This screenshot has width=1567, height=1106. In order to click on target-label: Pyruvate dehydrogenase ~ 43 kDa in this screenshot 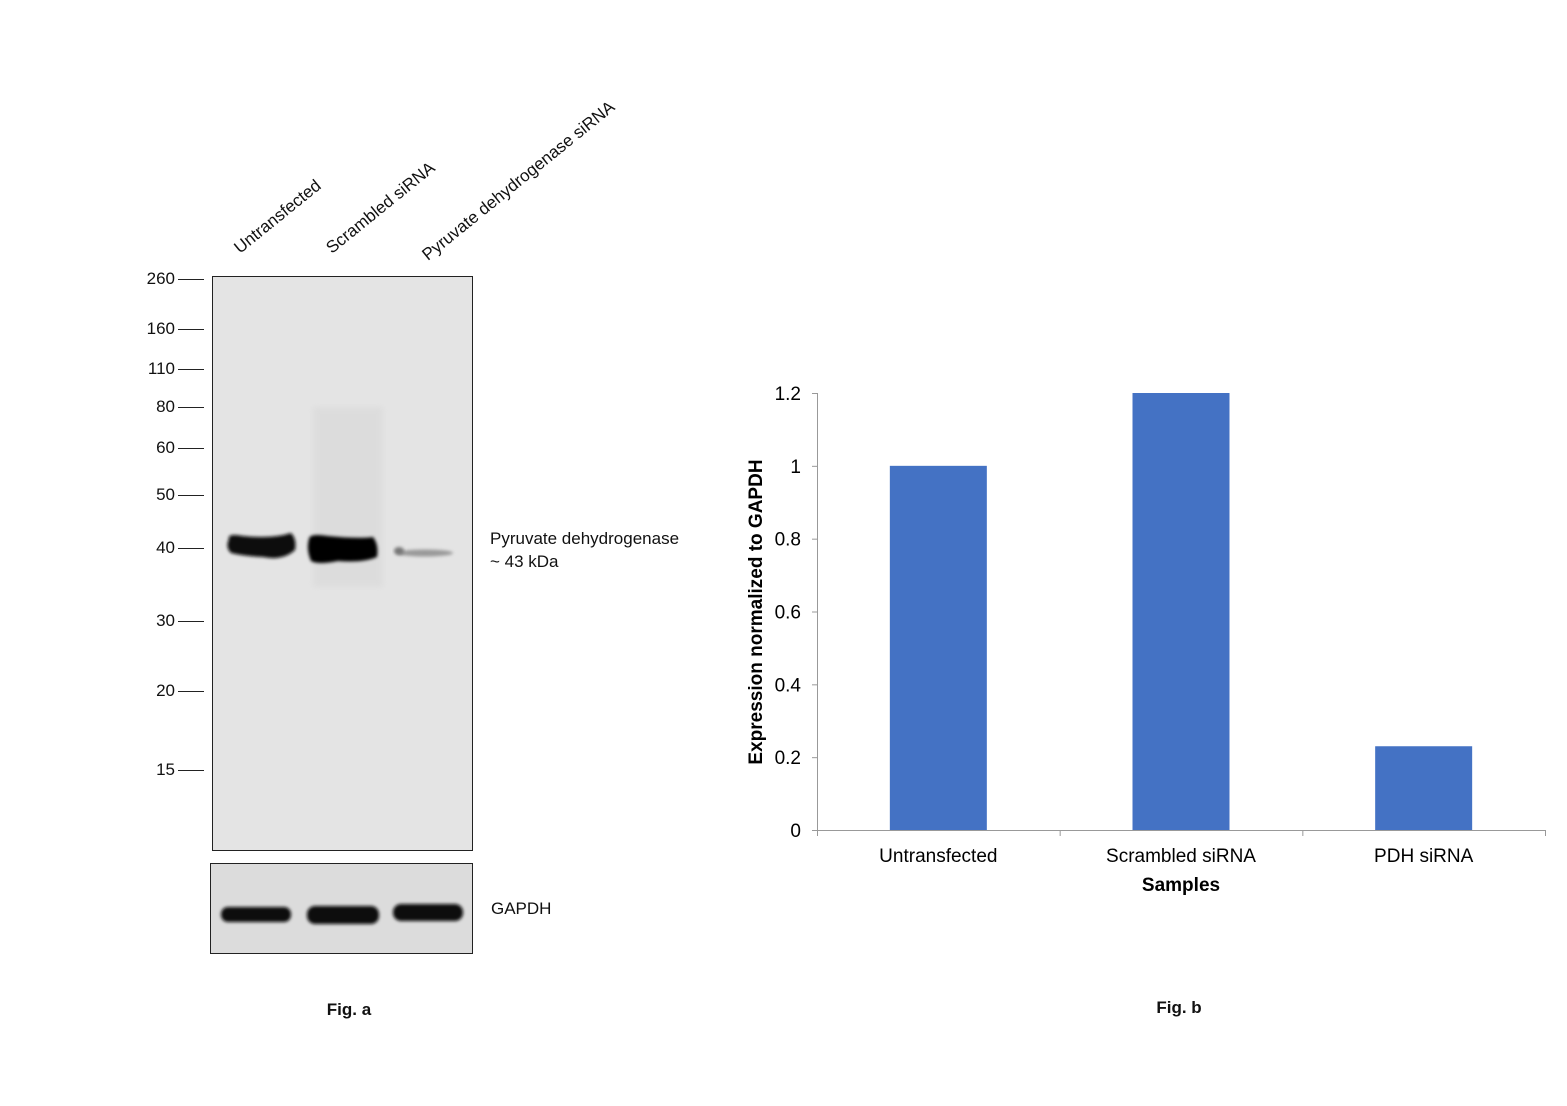, I will do `click(584, 550)`.